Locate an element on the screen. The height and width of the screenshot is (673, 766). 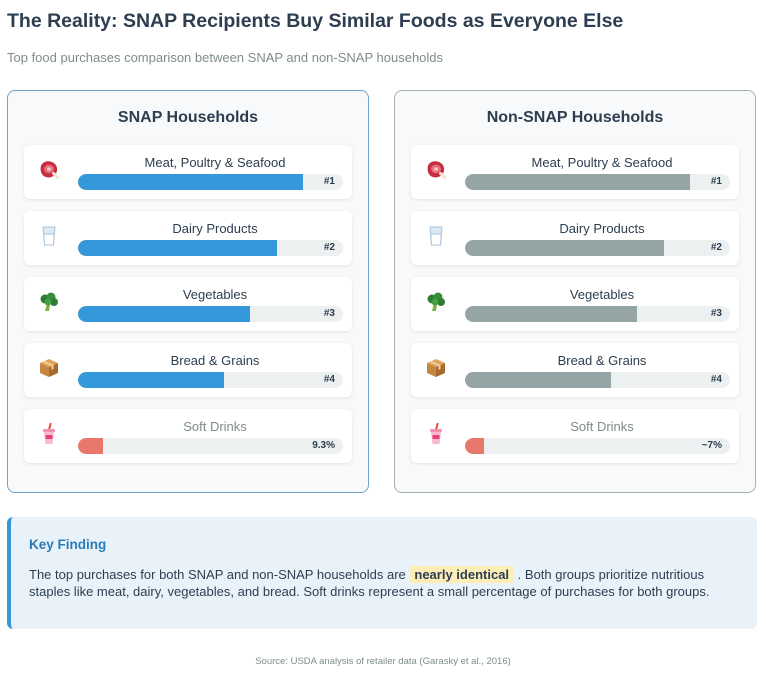
bar-track: 9.3% is located at coordinates (210, 446).